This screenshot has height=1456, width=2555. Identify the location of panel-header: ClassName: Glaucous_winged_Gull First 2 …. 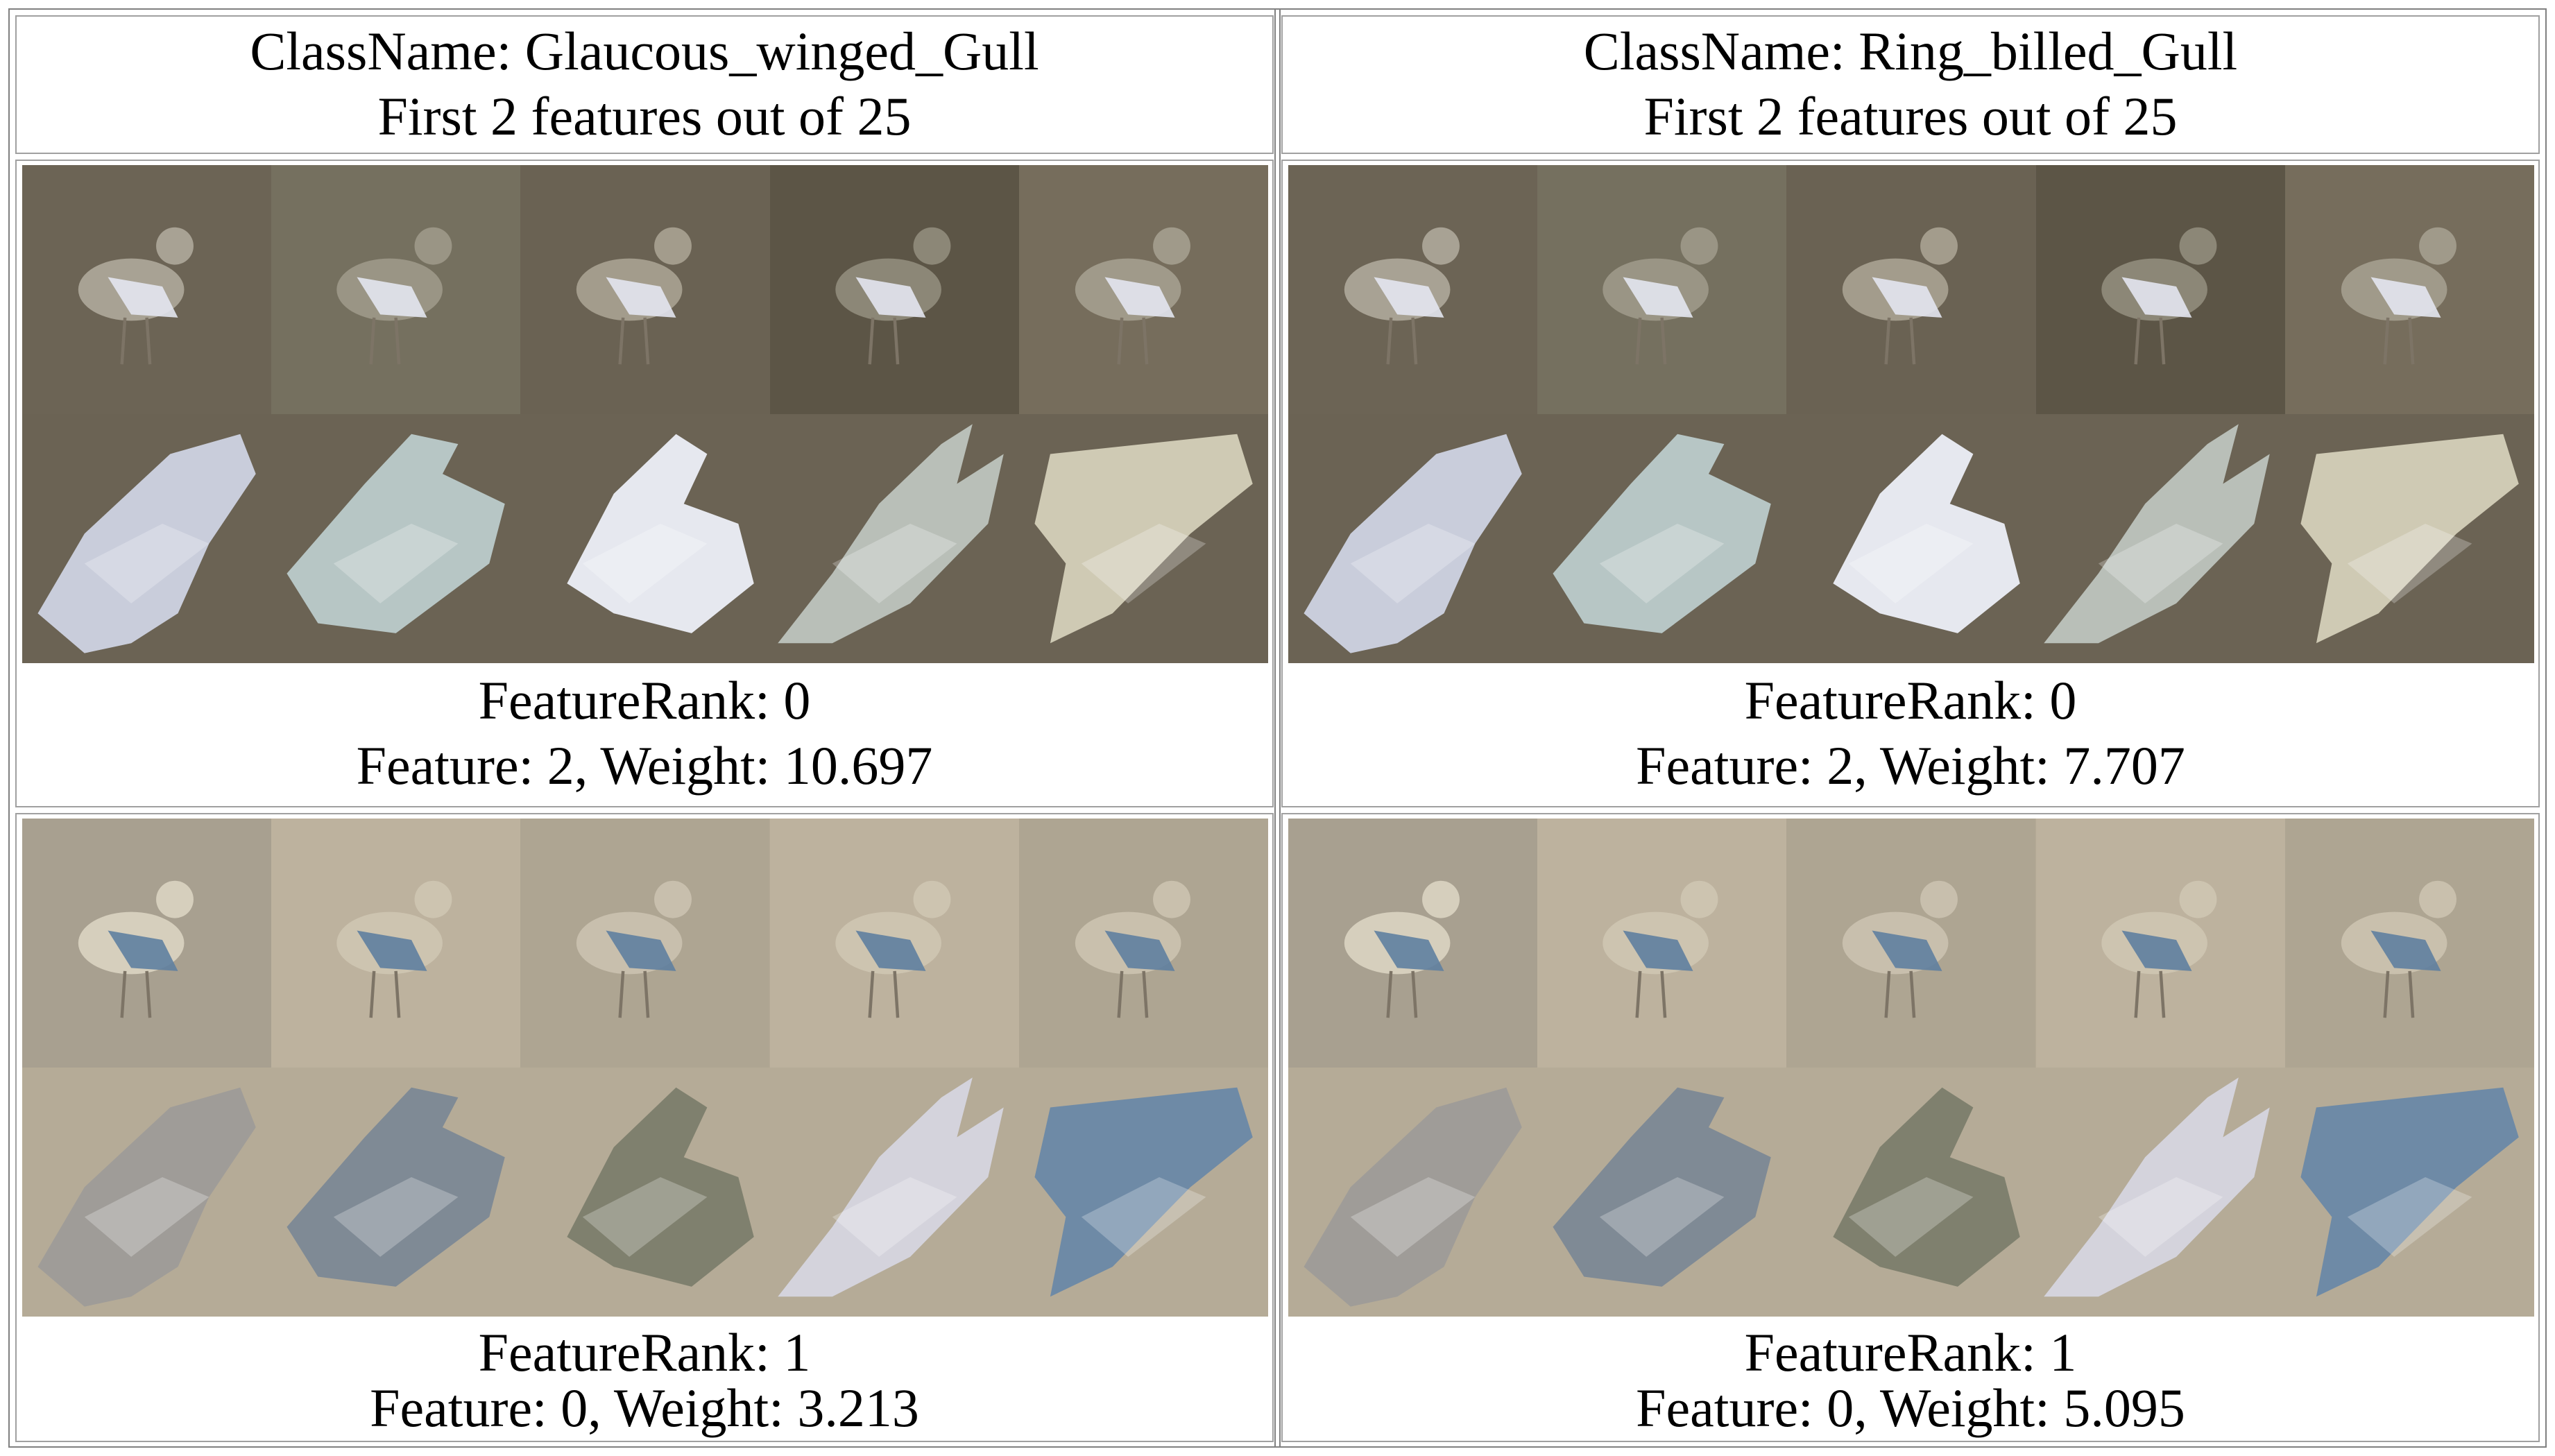
(644, 84).